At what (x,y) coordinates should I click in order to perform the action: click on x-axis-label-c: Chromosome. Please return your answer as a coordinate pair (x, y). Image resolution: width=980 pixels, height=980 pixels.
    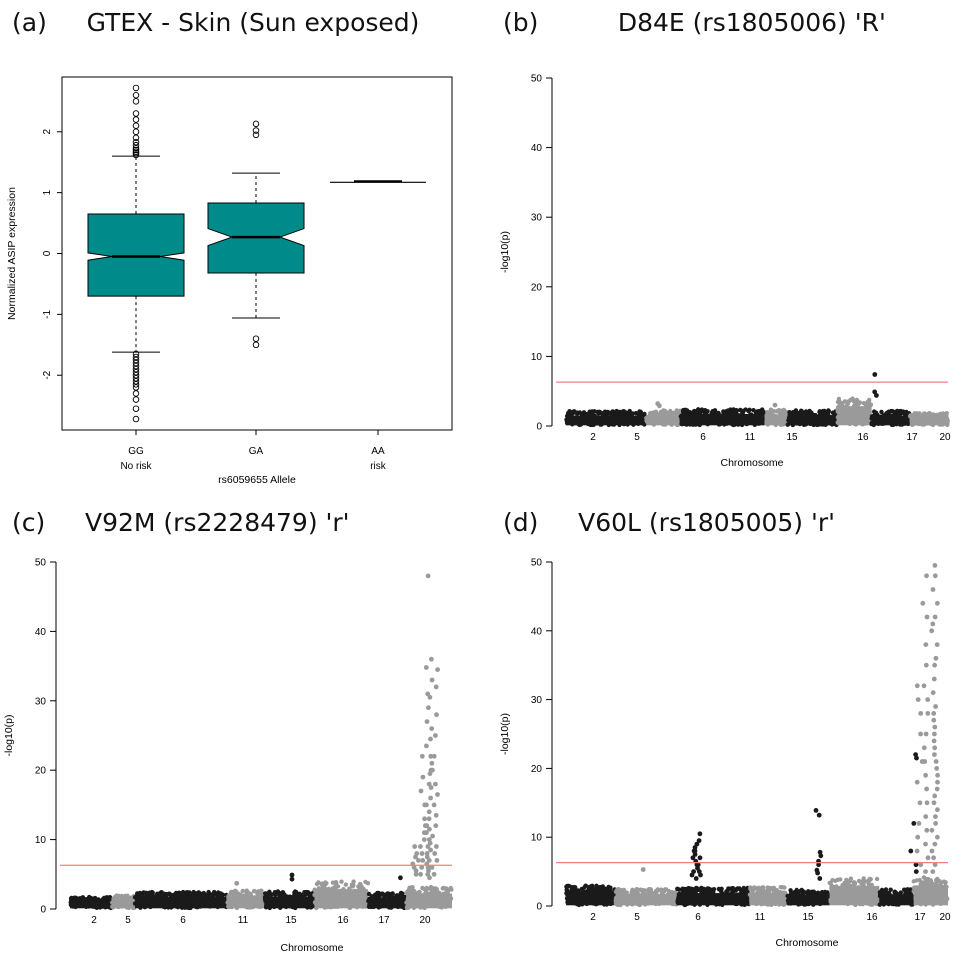
    Looking at the image, I should click on (311, 948).